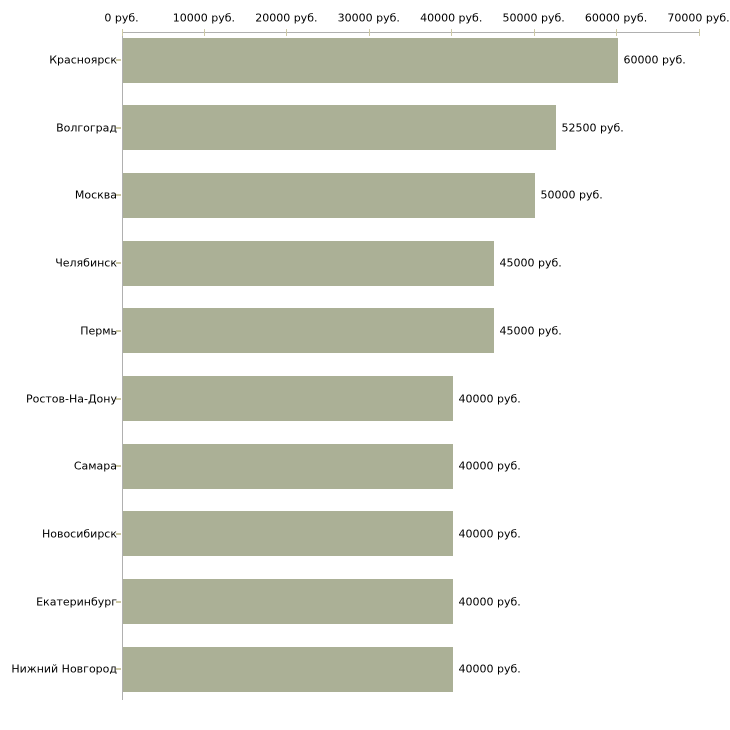 Image resolution: width=730 pixels, height=730 pixels. I want to click on x-axis-line, so click(410, 32).